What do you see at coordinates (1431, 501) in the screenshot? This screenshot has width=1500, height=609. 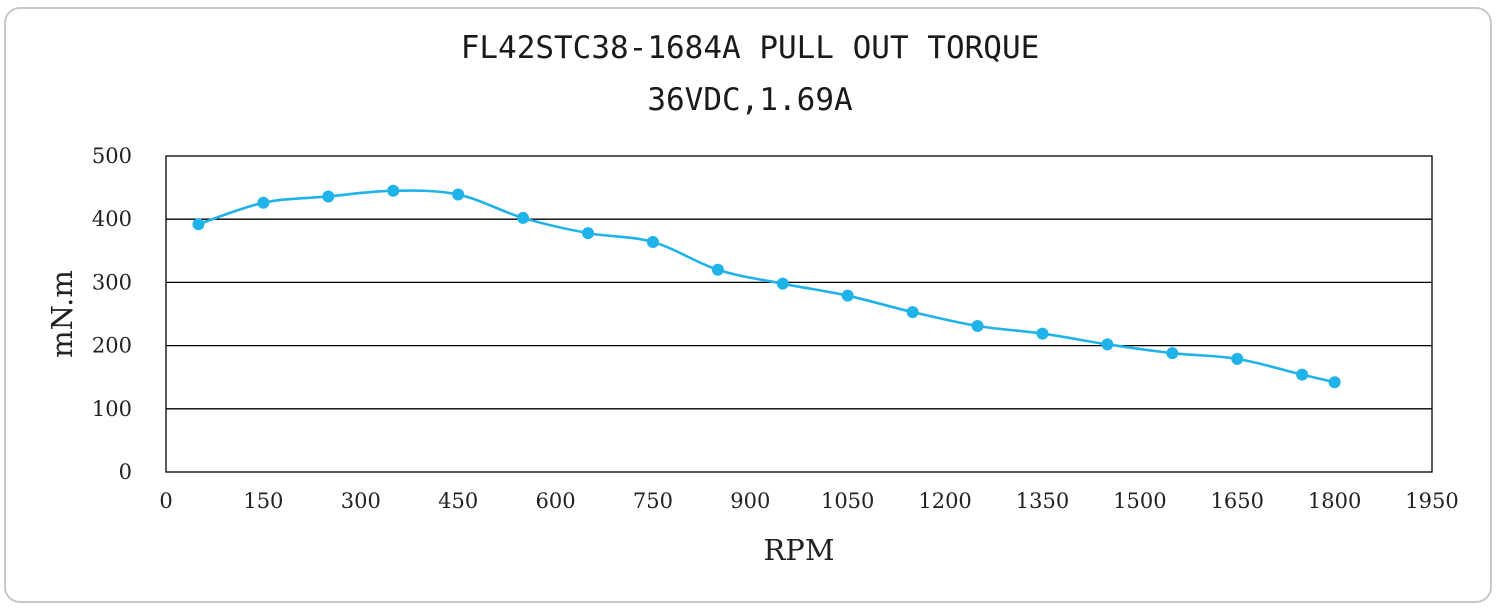 I see `x-tick-label: 1950` at bounding box center [1431, 501].